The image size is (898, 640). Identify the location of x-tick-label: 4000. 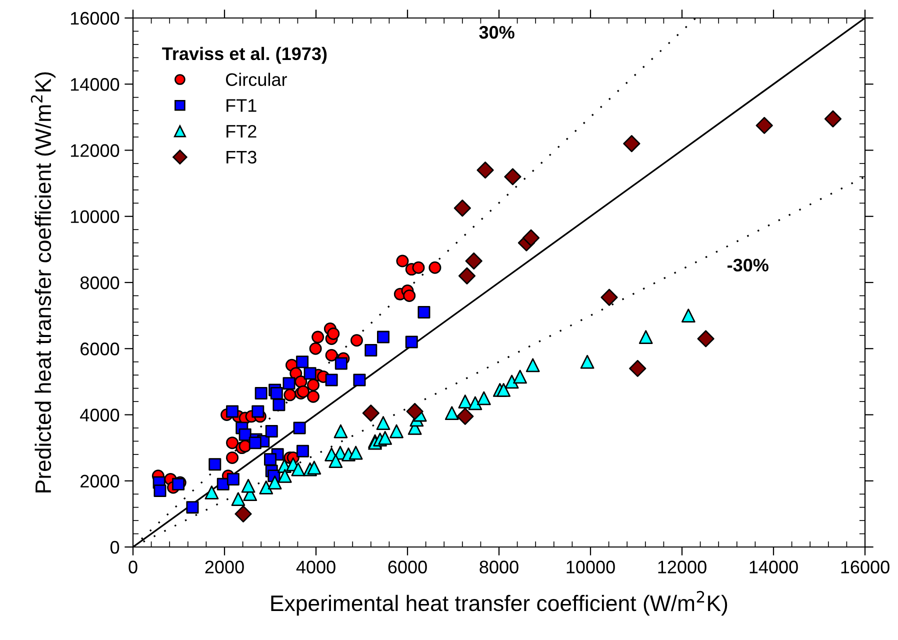
(316, 567).